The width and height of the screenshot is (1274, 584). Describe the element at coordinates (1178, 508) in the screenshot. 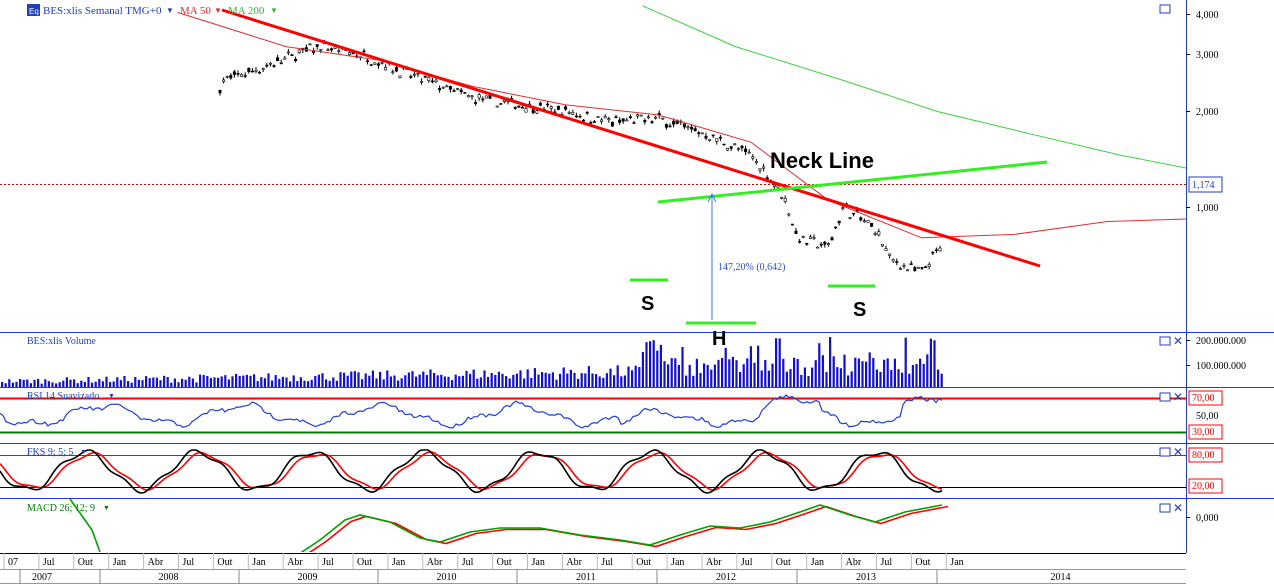

I see `macd-panel-close-icon: ✕` at that location.